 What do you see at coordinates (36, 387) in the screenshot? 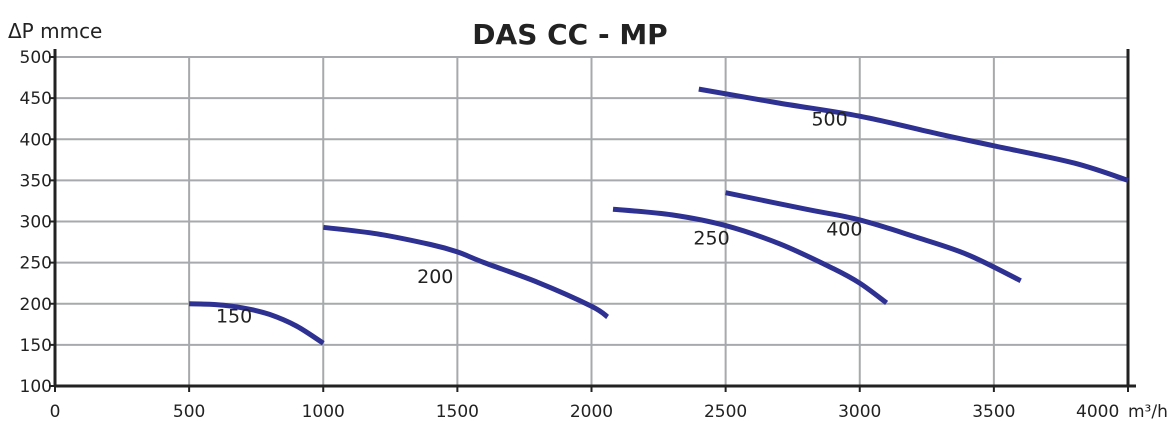
I see `y-tick-label: 100` at bounding box center [36, 387].